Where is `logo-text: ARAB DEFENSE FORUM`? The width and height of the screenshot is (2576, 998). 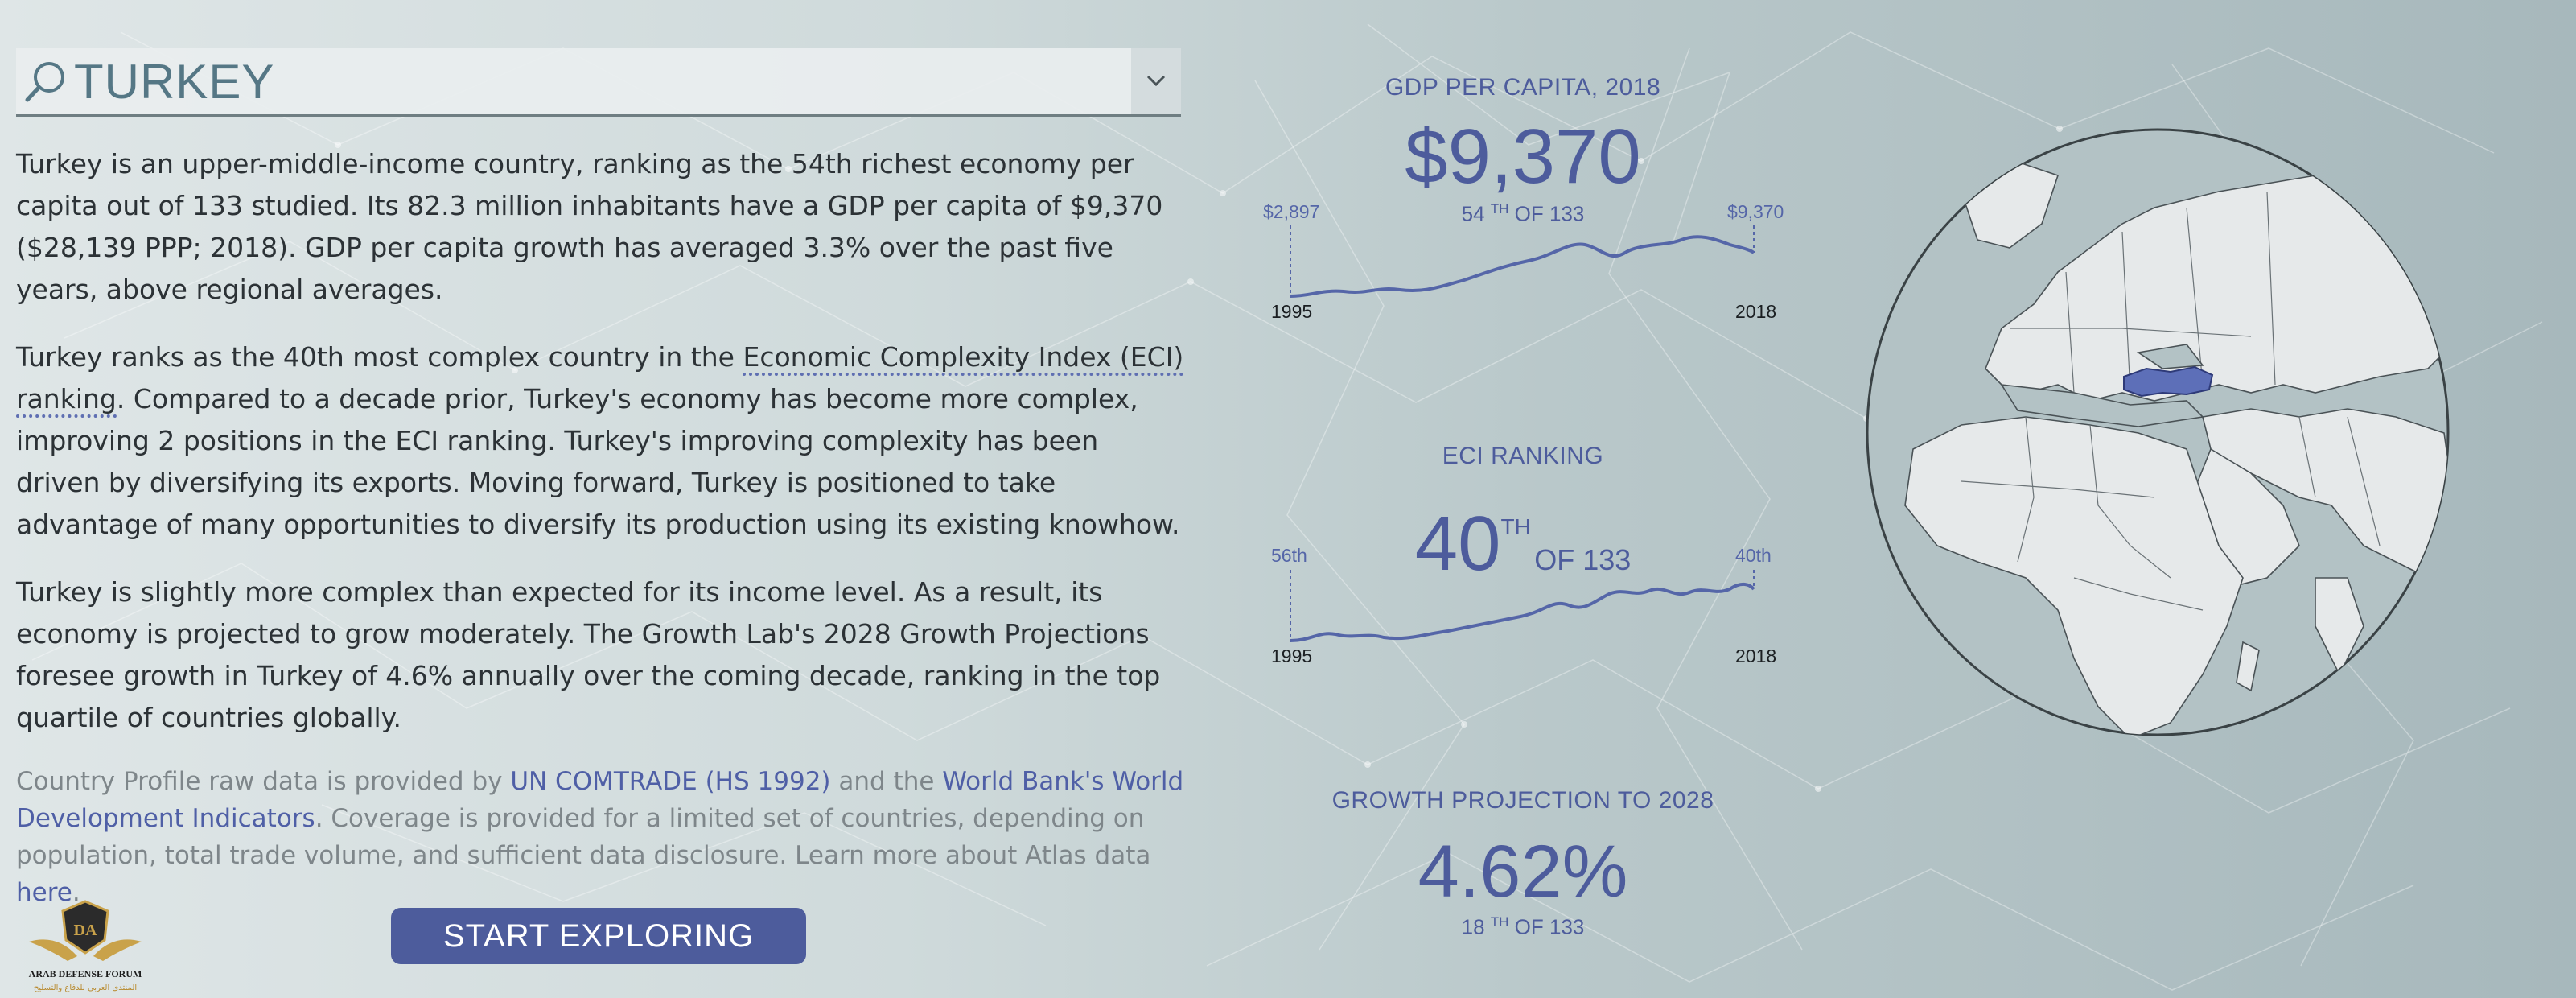 logo-text: ARAB DEFENSE FORUM is located at coordinates (85, 973).